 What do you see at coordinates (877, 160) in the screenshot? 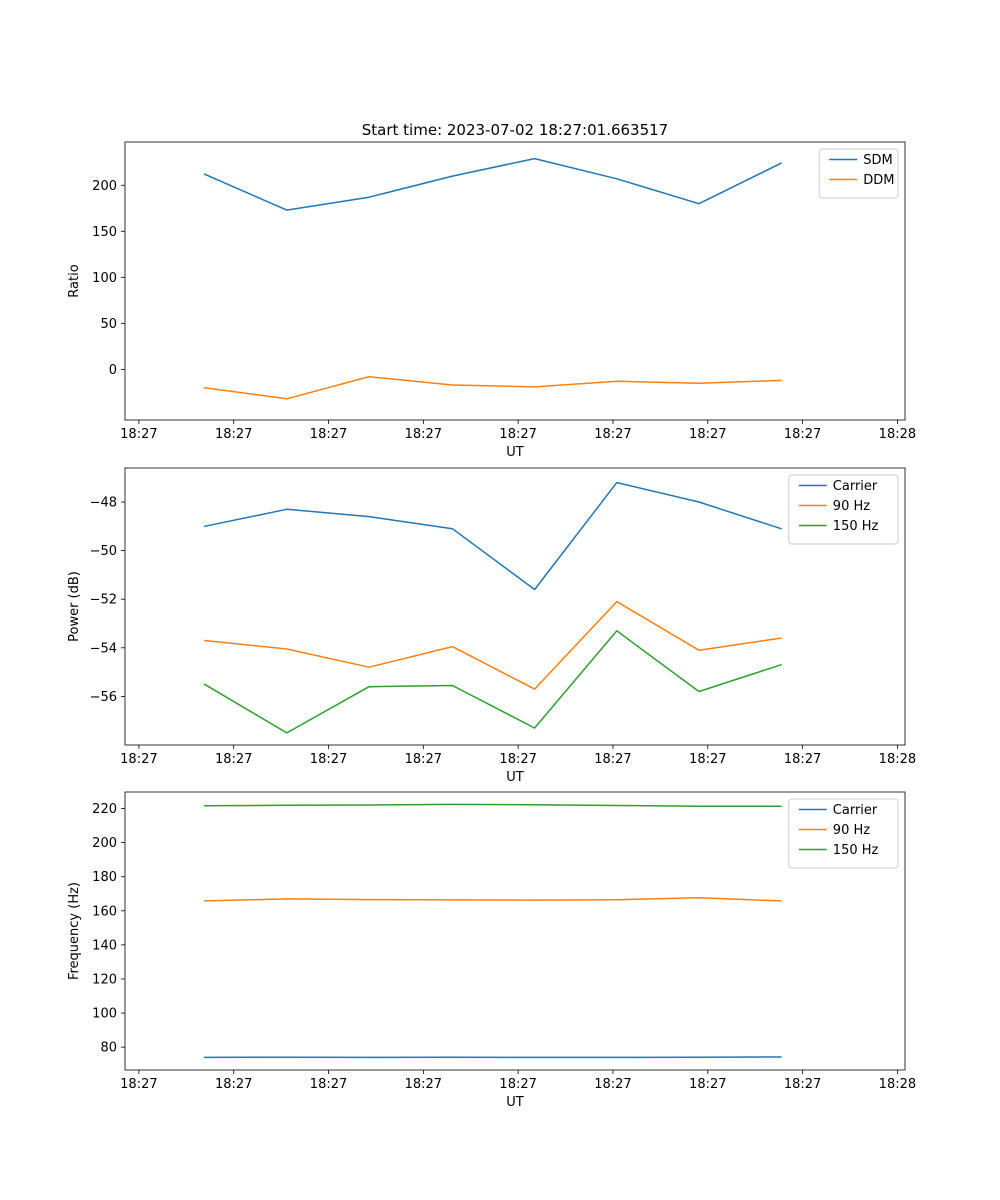
I see `legend-label: SDM` at bounding box center [877, 160].